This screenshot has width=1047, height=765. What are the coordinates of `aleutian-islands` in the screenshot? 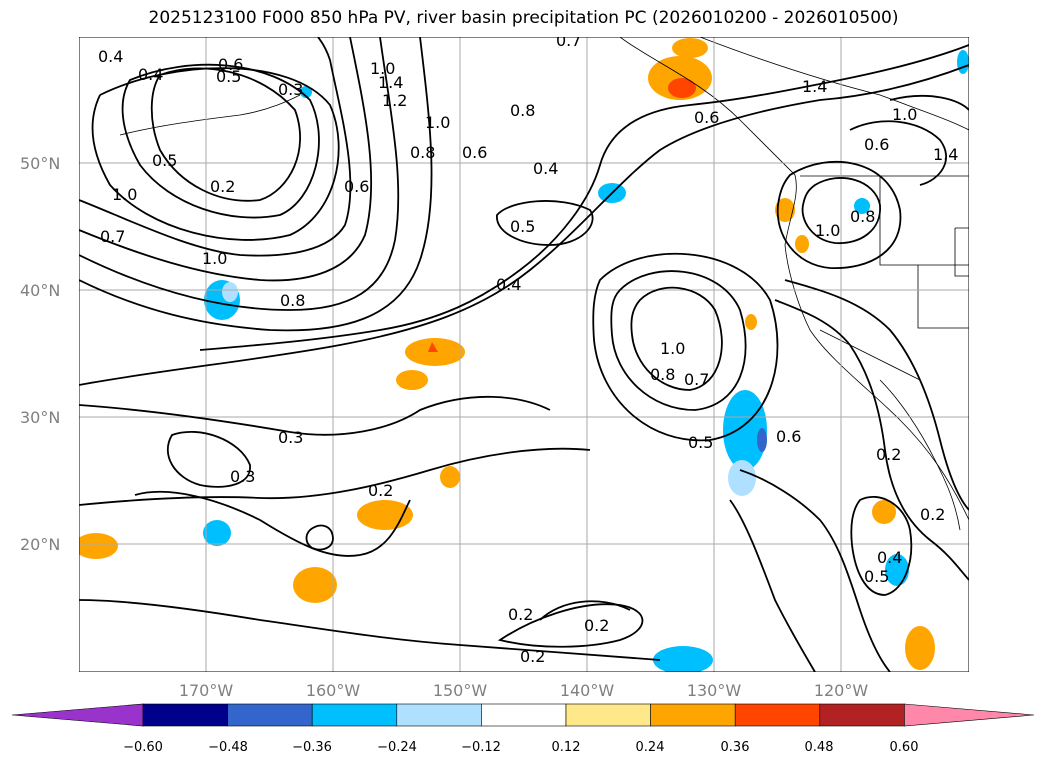 It's located at (210, 115).